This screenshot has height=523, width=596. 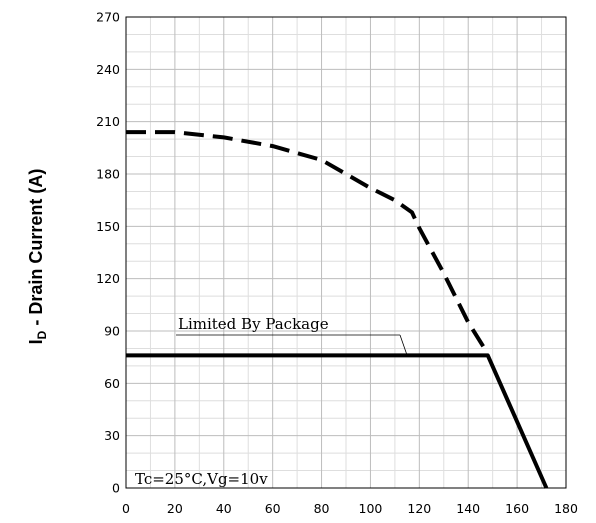 I want to click on x-tick-label: 40, so click(x=224, y=508).